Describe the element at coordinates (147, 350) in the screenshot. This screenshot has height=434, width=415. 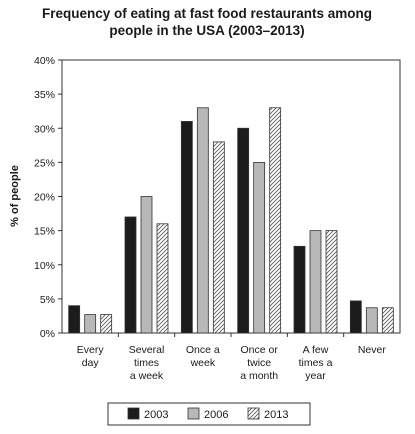
I see `x-tick-label: Several` at that location.